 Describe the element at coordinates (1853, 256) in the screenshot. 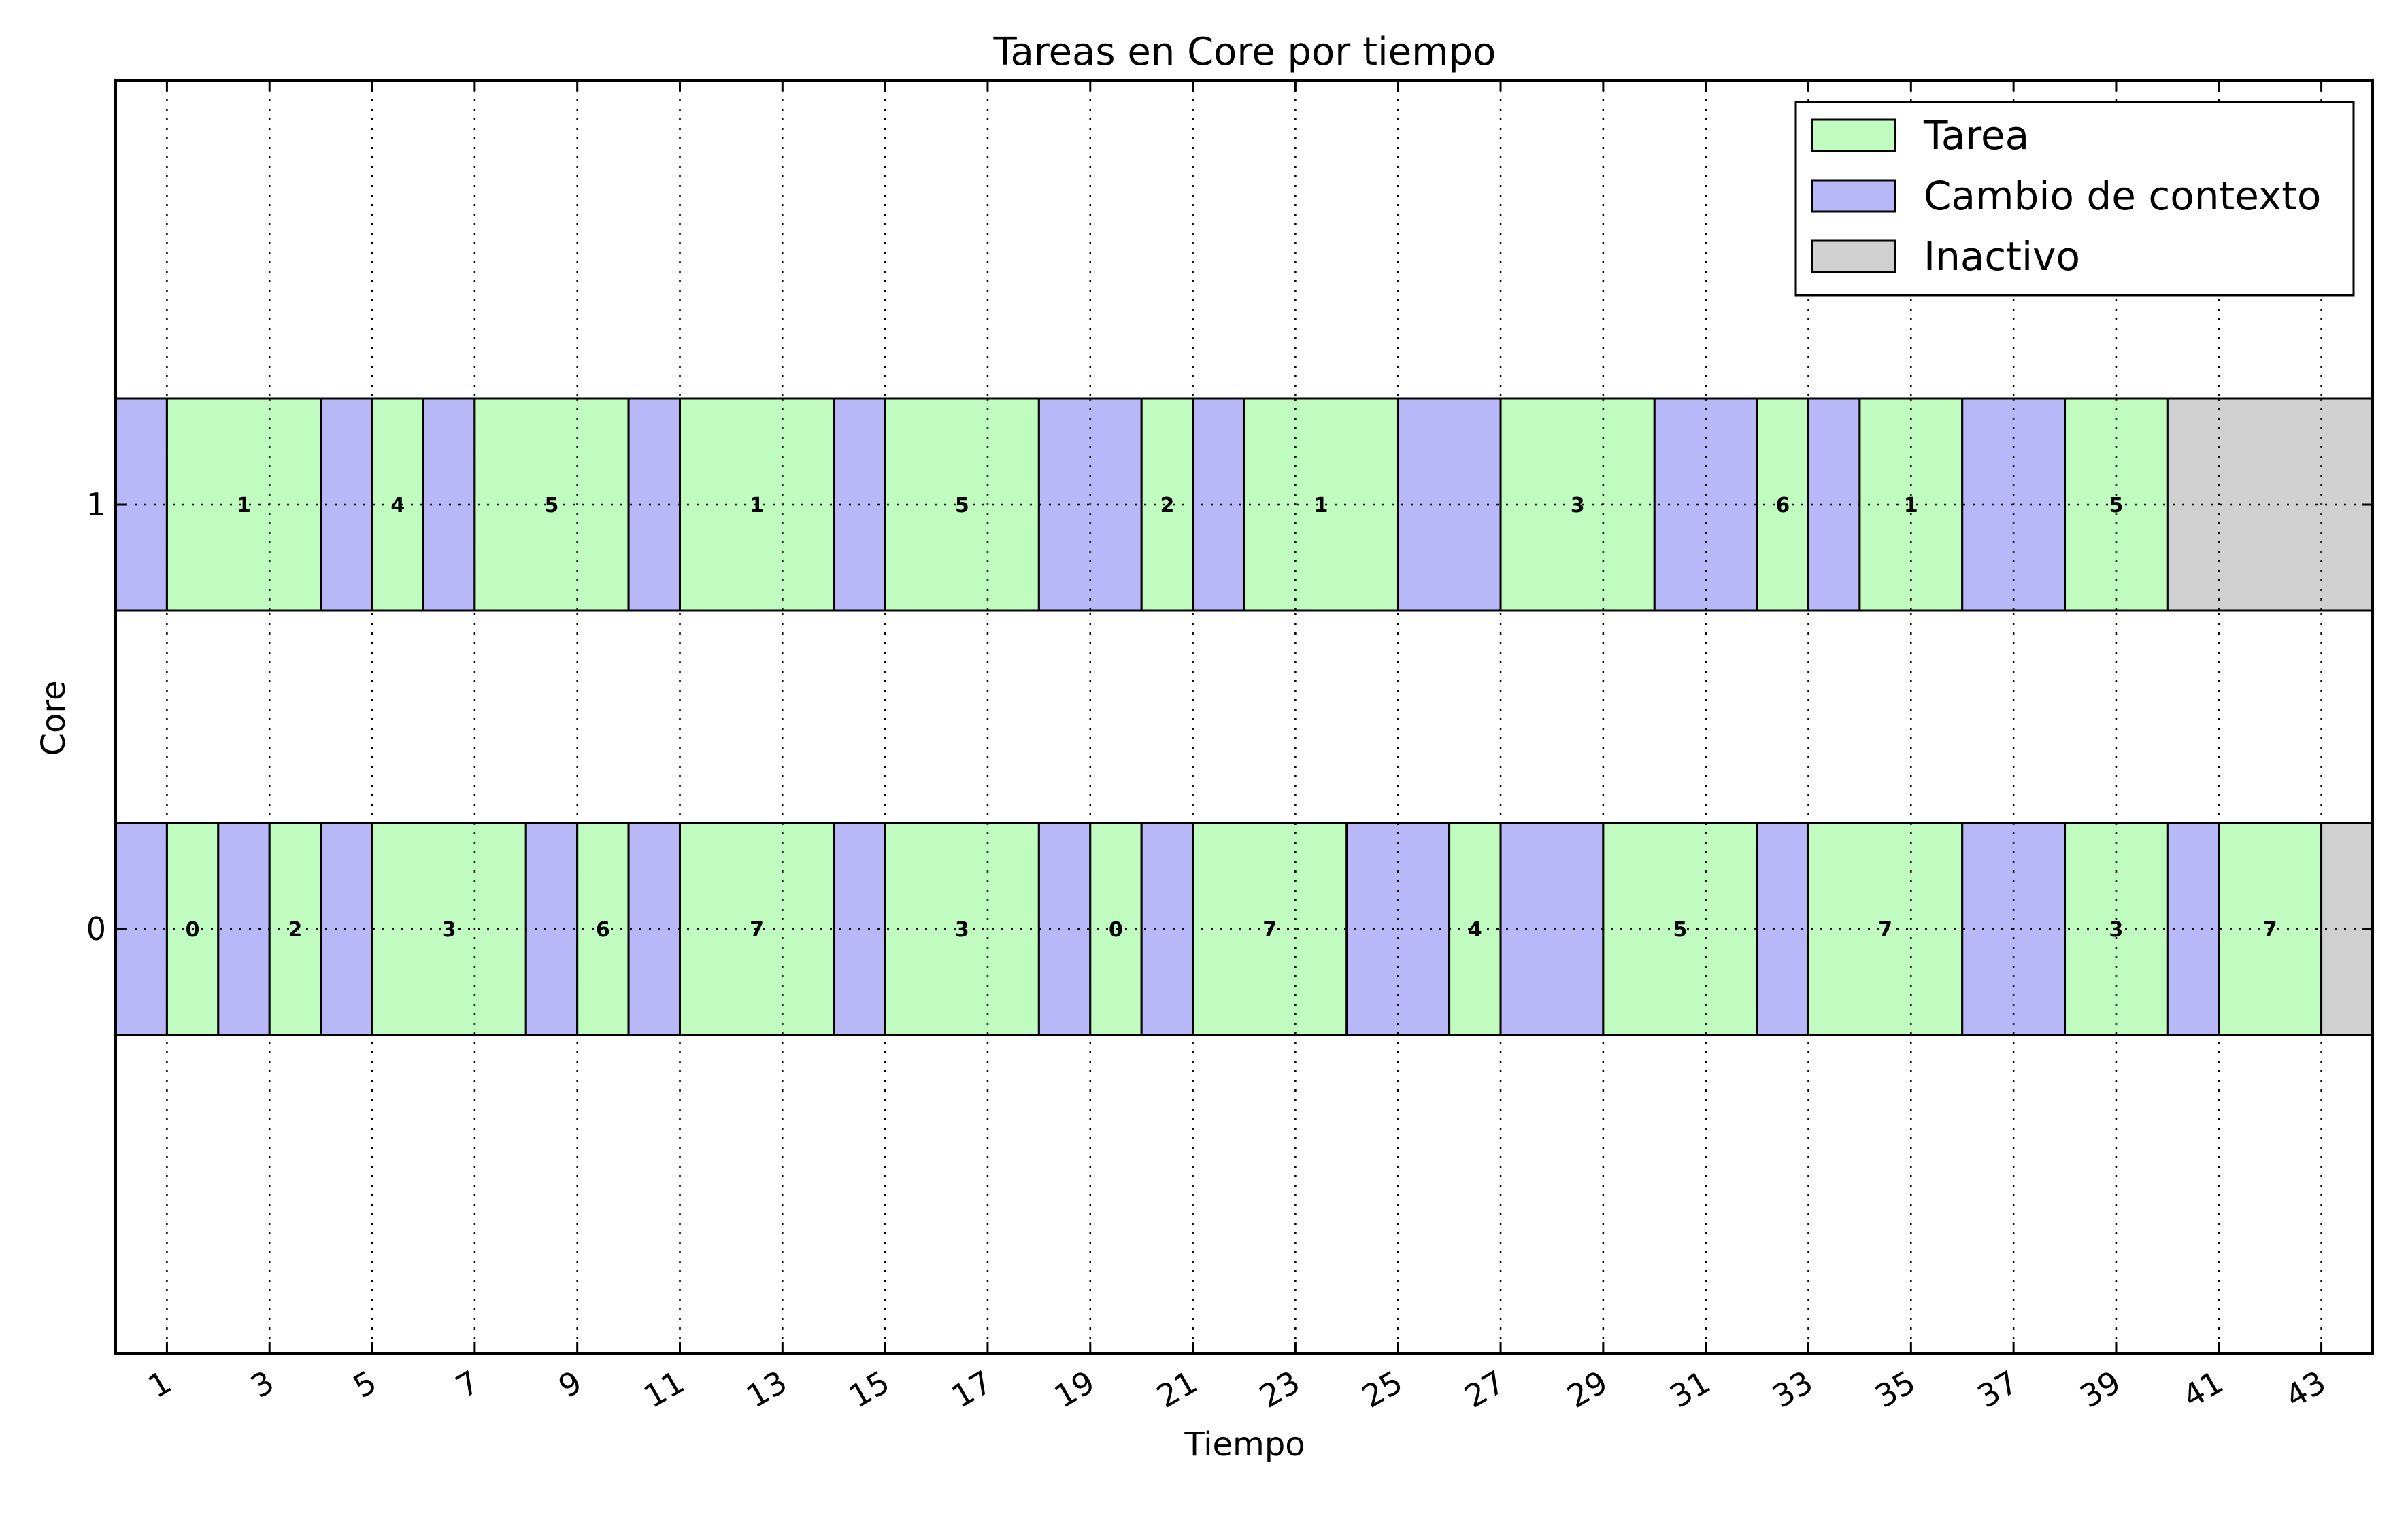

I see `legend-swatch-idle` at that location.